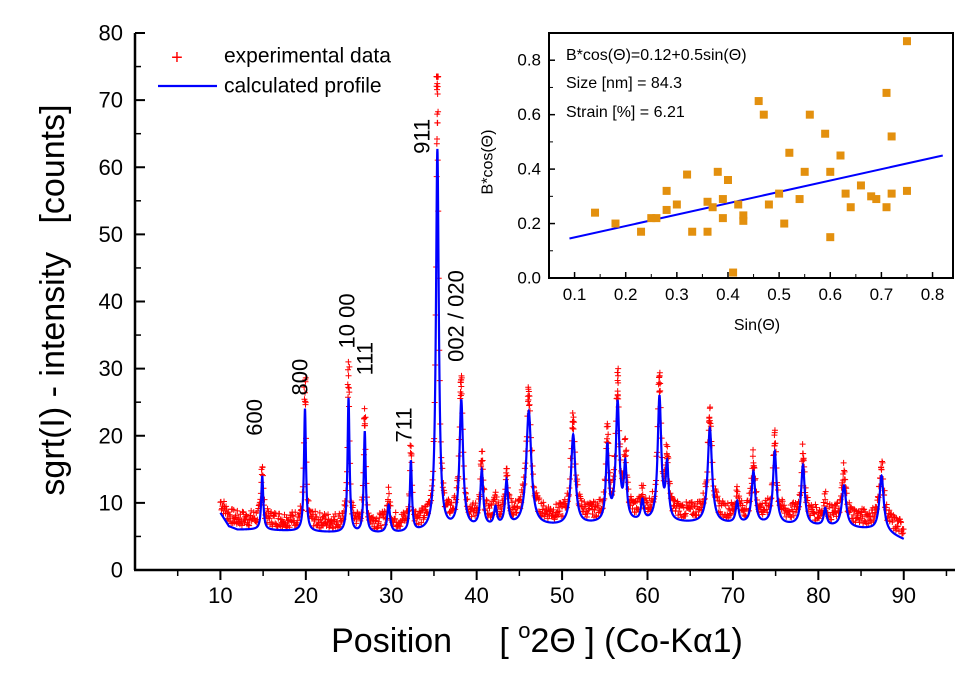  What do you see at coordinates (177, 58) in the screenshot?
I see `legend-marker-experimental: +` at bounding box center [177, 58].